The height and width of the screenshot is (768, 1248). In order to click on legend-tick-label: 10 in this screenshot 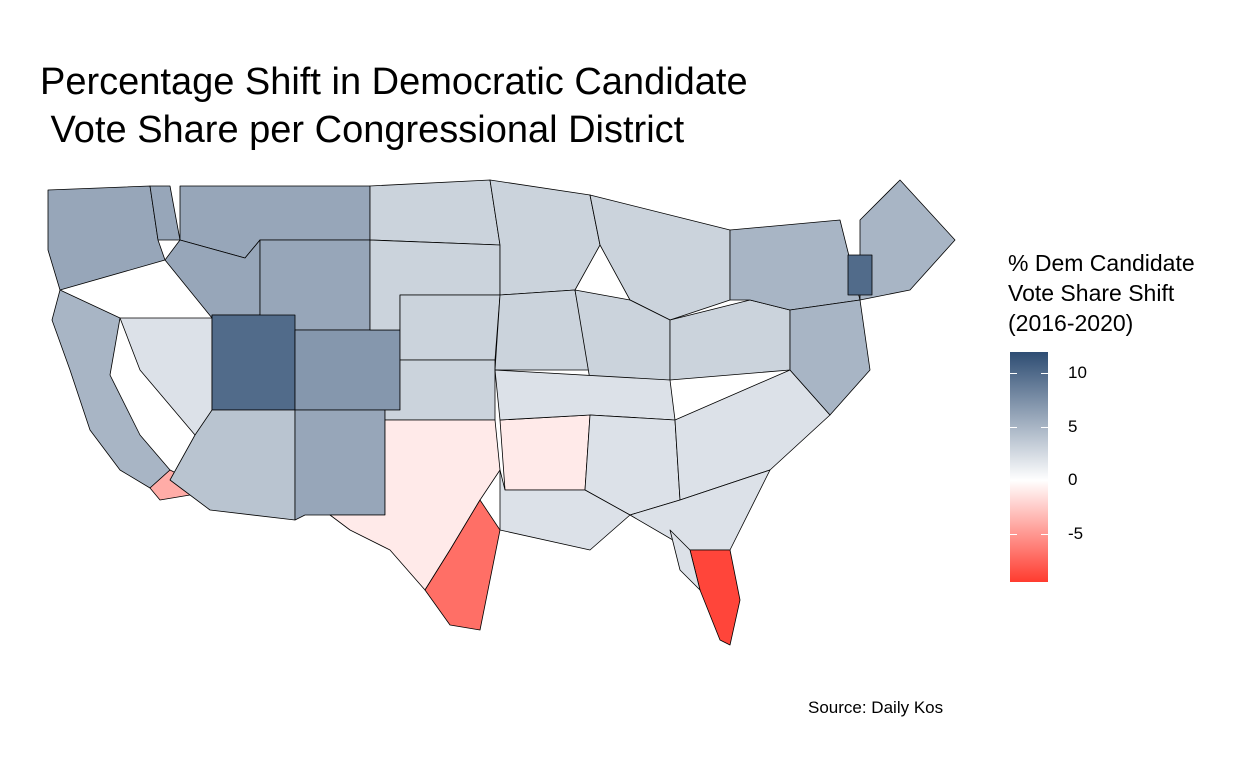, I will do `click(1077, 373)`.